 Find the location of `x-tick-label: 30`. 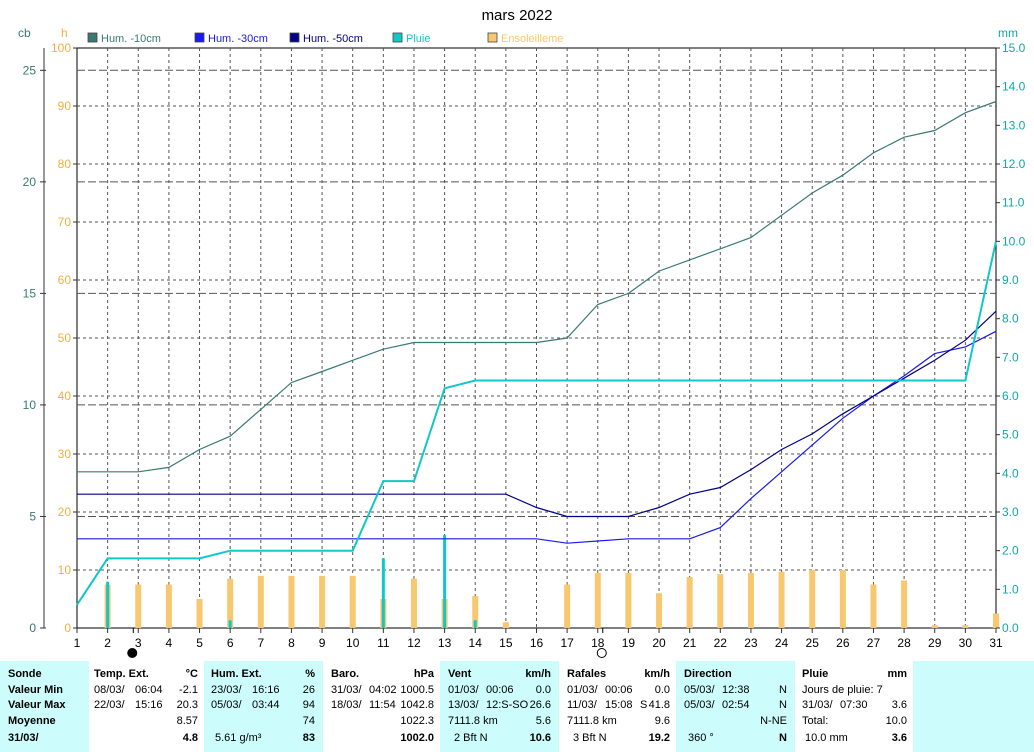

x-tick-label: 30 is located at coordinates (966, 643).